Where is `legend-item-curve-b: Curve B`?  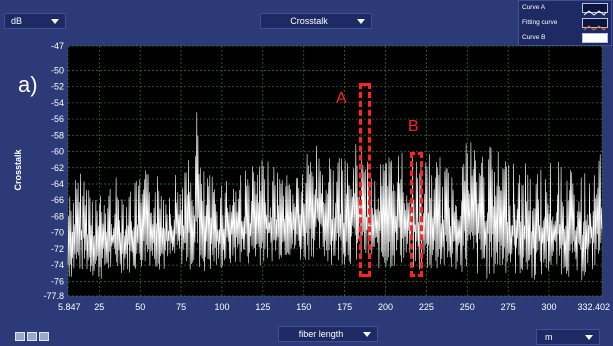 legend-item-curve-b: Curve B is located at coordinates (533, 38).